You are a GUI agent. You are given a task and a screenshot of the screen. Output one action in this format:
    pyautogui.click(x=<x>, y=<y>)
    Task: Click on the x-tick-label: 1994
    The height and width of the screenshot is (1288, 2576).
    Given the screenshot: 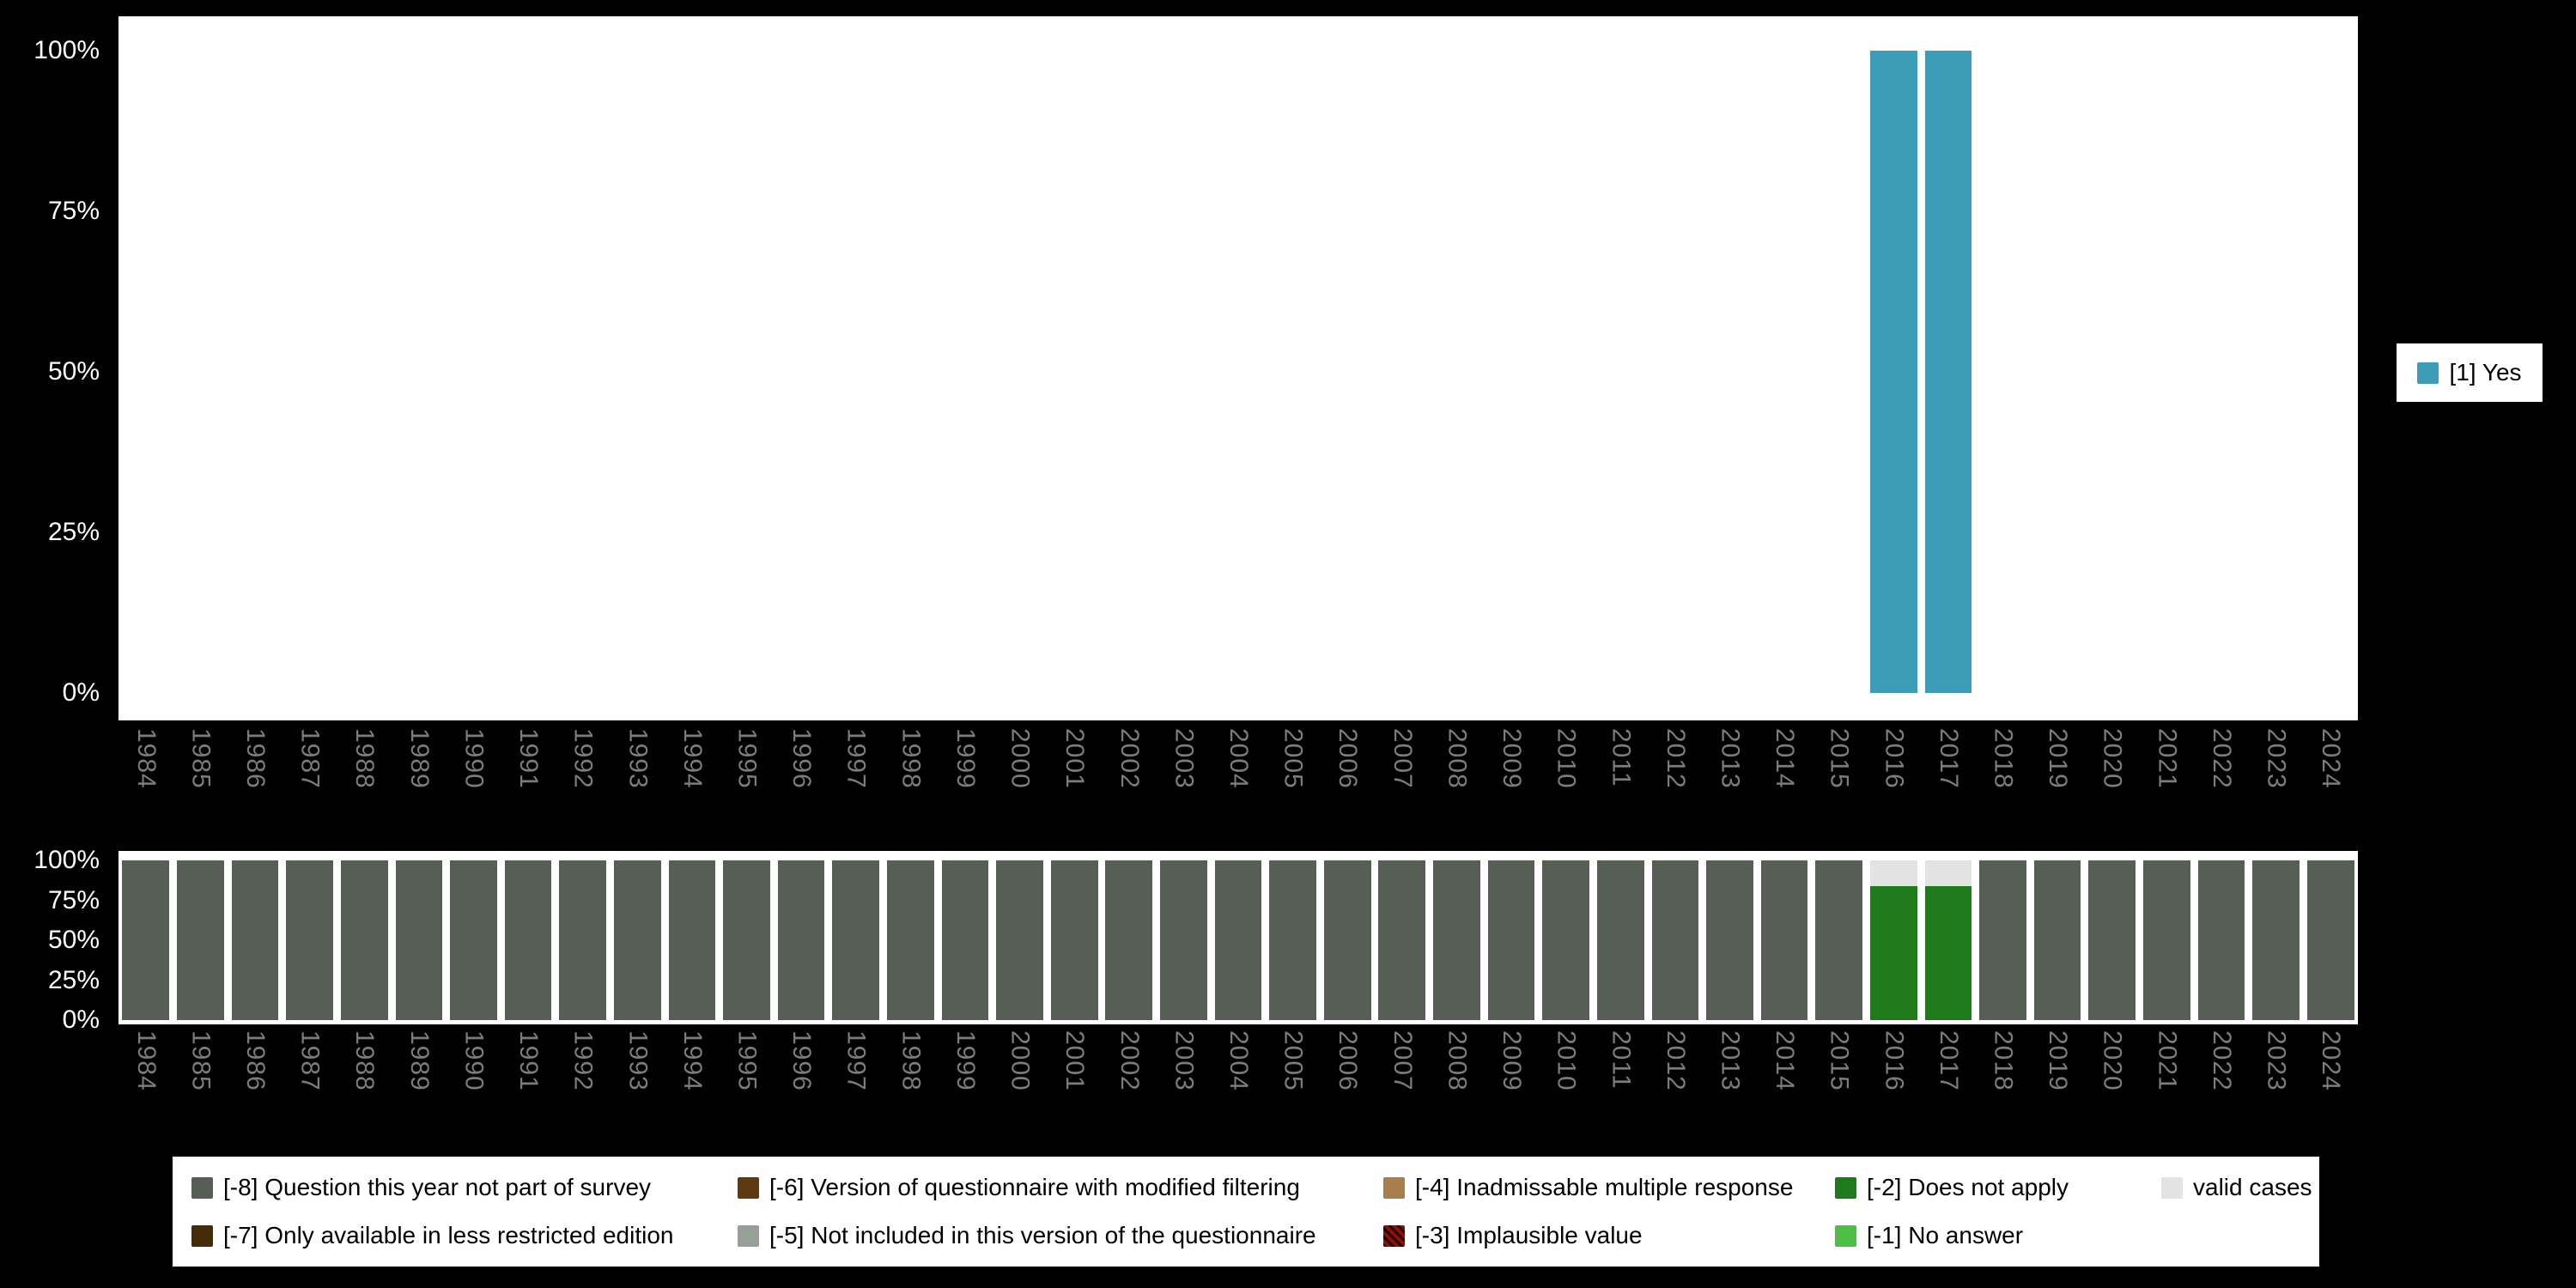 What is the action you would take?
    pyautogui.click(x=692, y=1060)
    